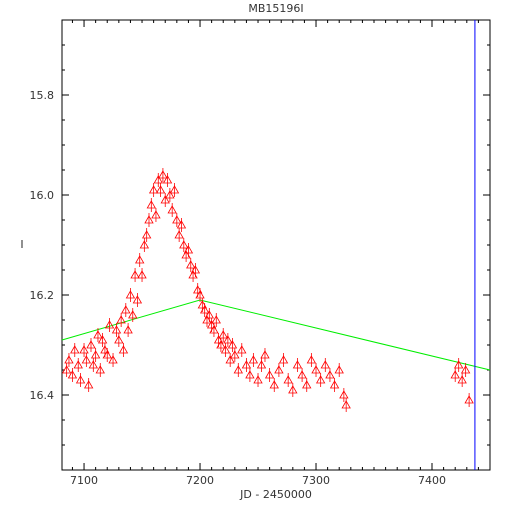 The height and width of the screenshot is (510, 510). Describe the element at coordinates (316, 480) in the screenshot. I see `x-tick-label: 7300` at that location.